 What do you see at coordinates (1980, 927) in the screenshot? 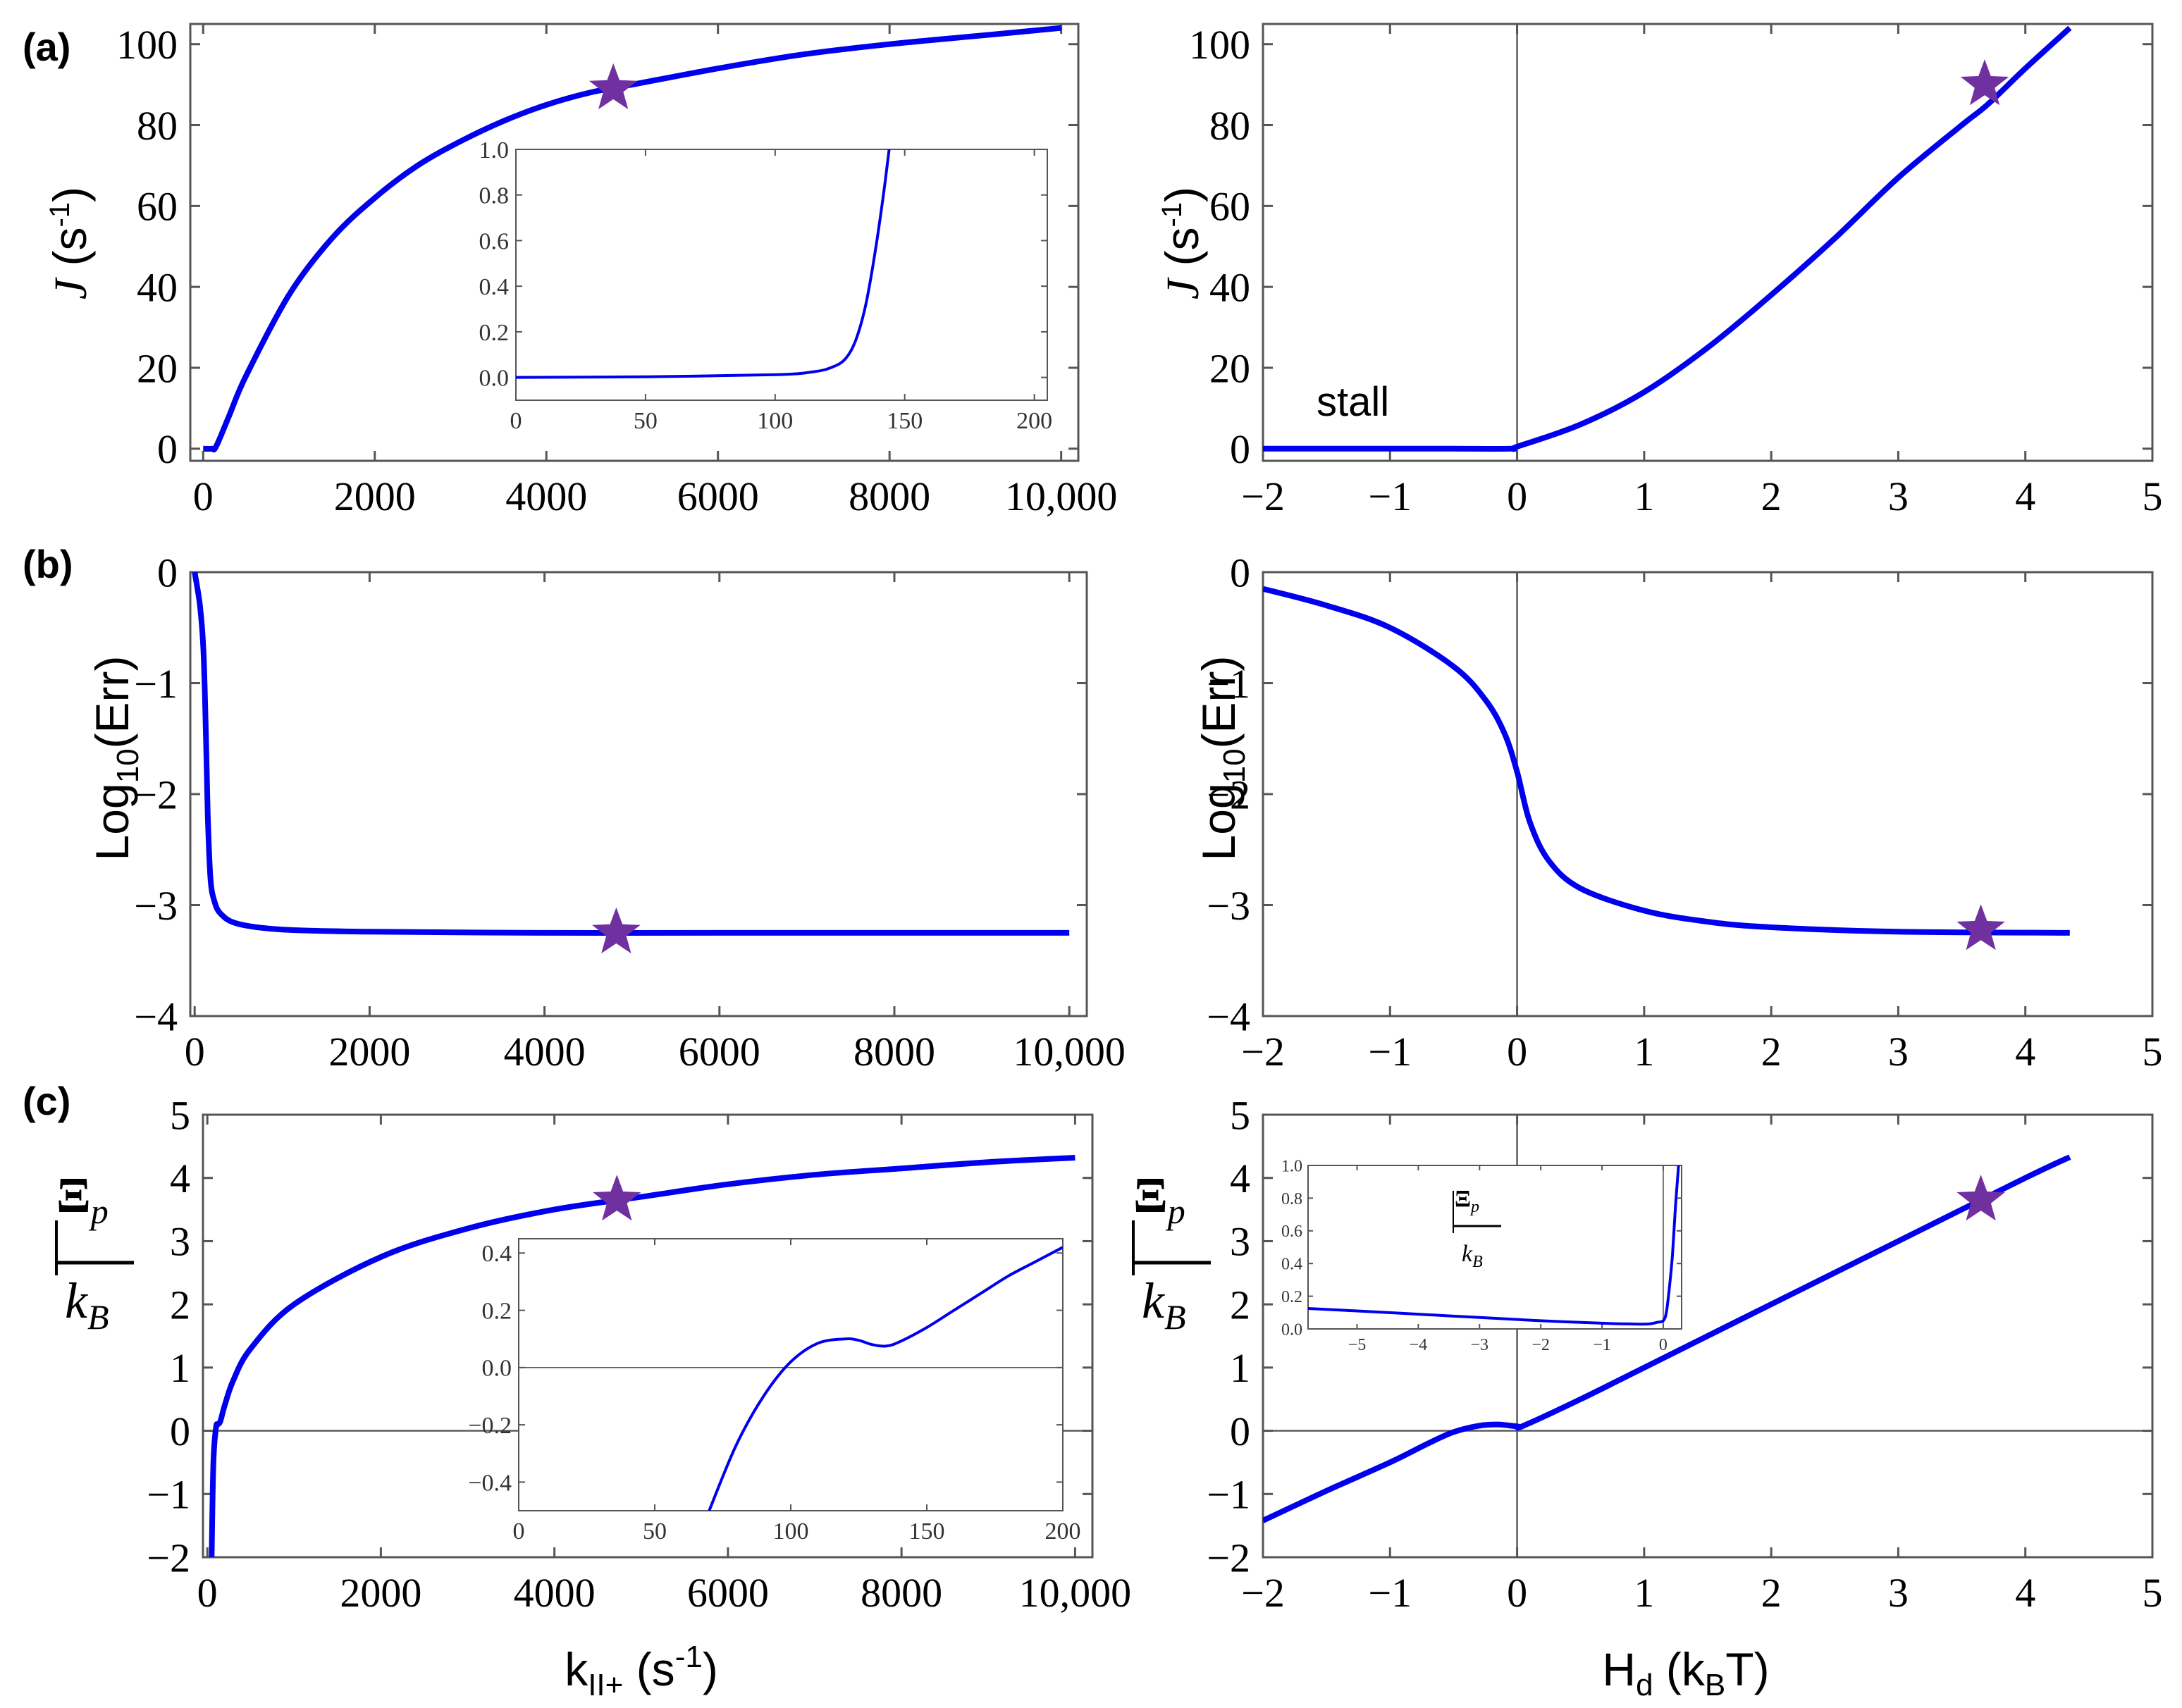
I see `star-marker-b-right` at bounding box center [1980, 927].